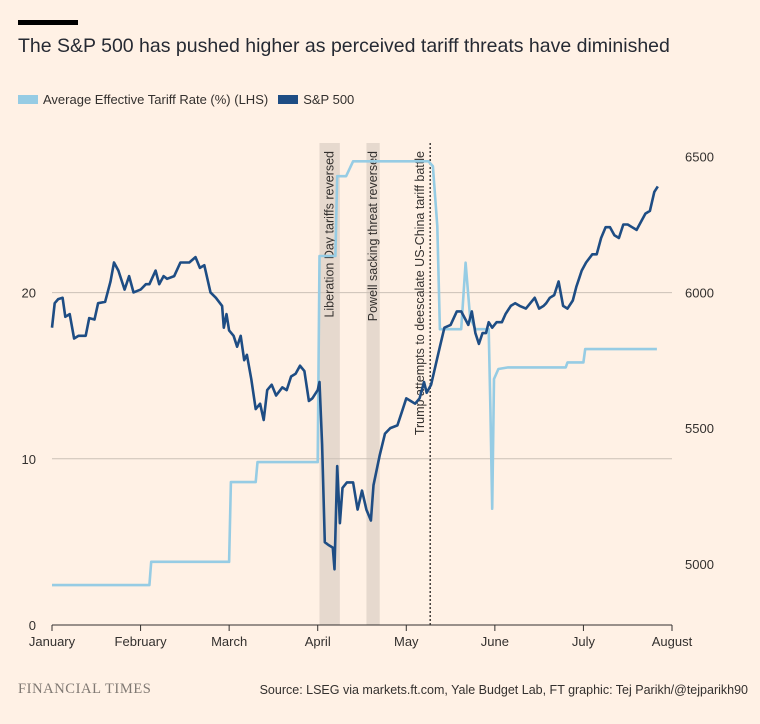 The image size is (760, 724). Describe the element at coordinates (29, 293) in the screenshot. I see `y-left-tick-label: 20` at that location.